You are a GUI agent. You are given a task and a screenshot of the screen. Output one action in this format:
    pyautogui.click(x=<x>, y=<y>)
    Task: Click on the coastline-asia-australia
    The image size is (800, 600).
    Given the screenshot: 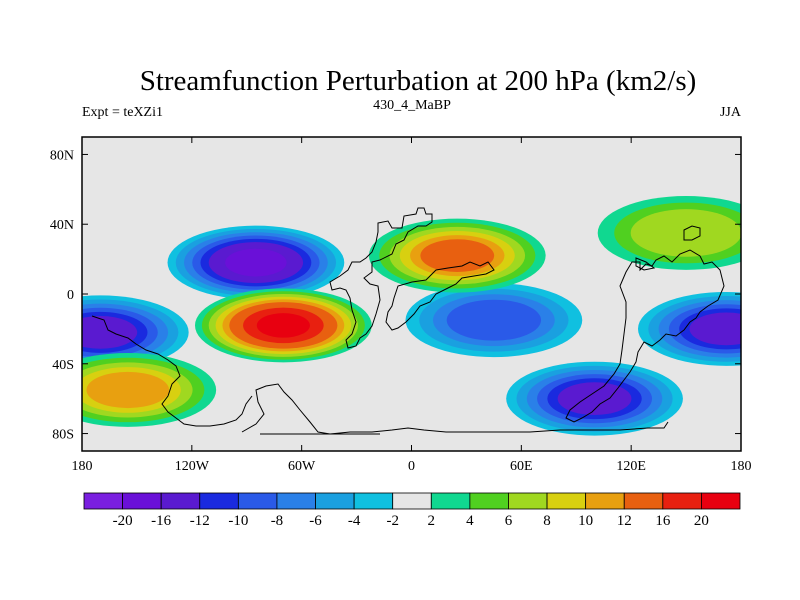 What is the action you would take?
    pyautogui.click(x=645, y=336)
    